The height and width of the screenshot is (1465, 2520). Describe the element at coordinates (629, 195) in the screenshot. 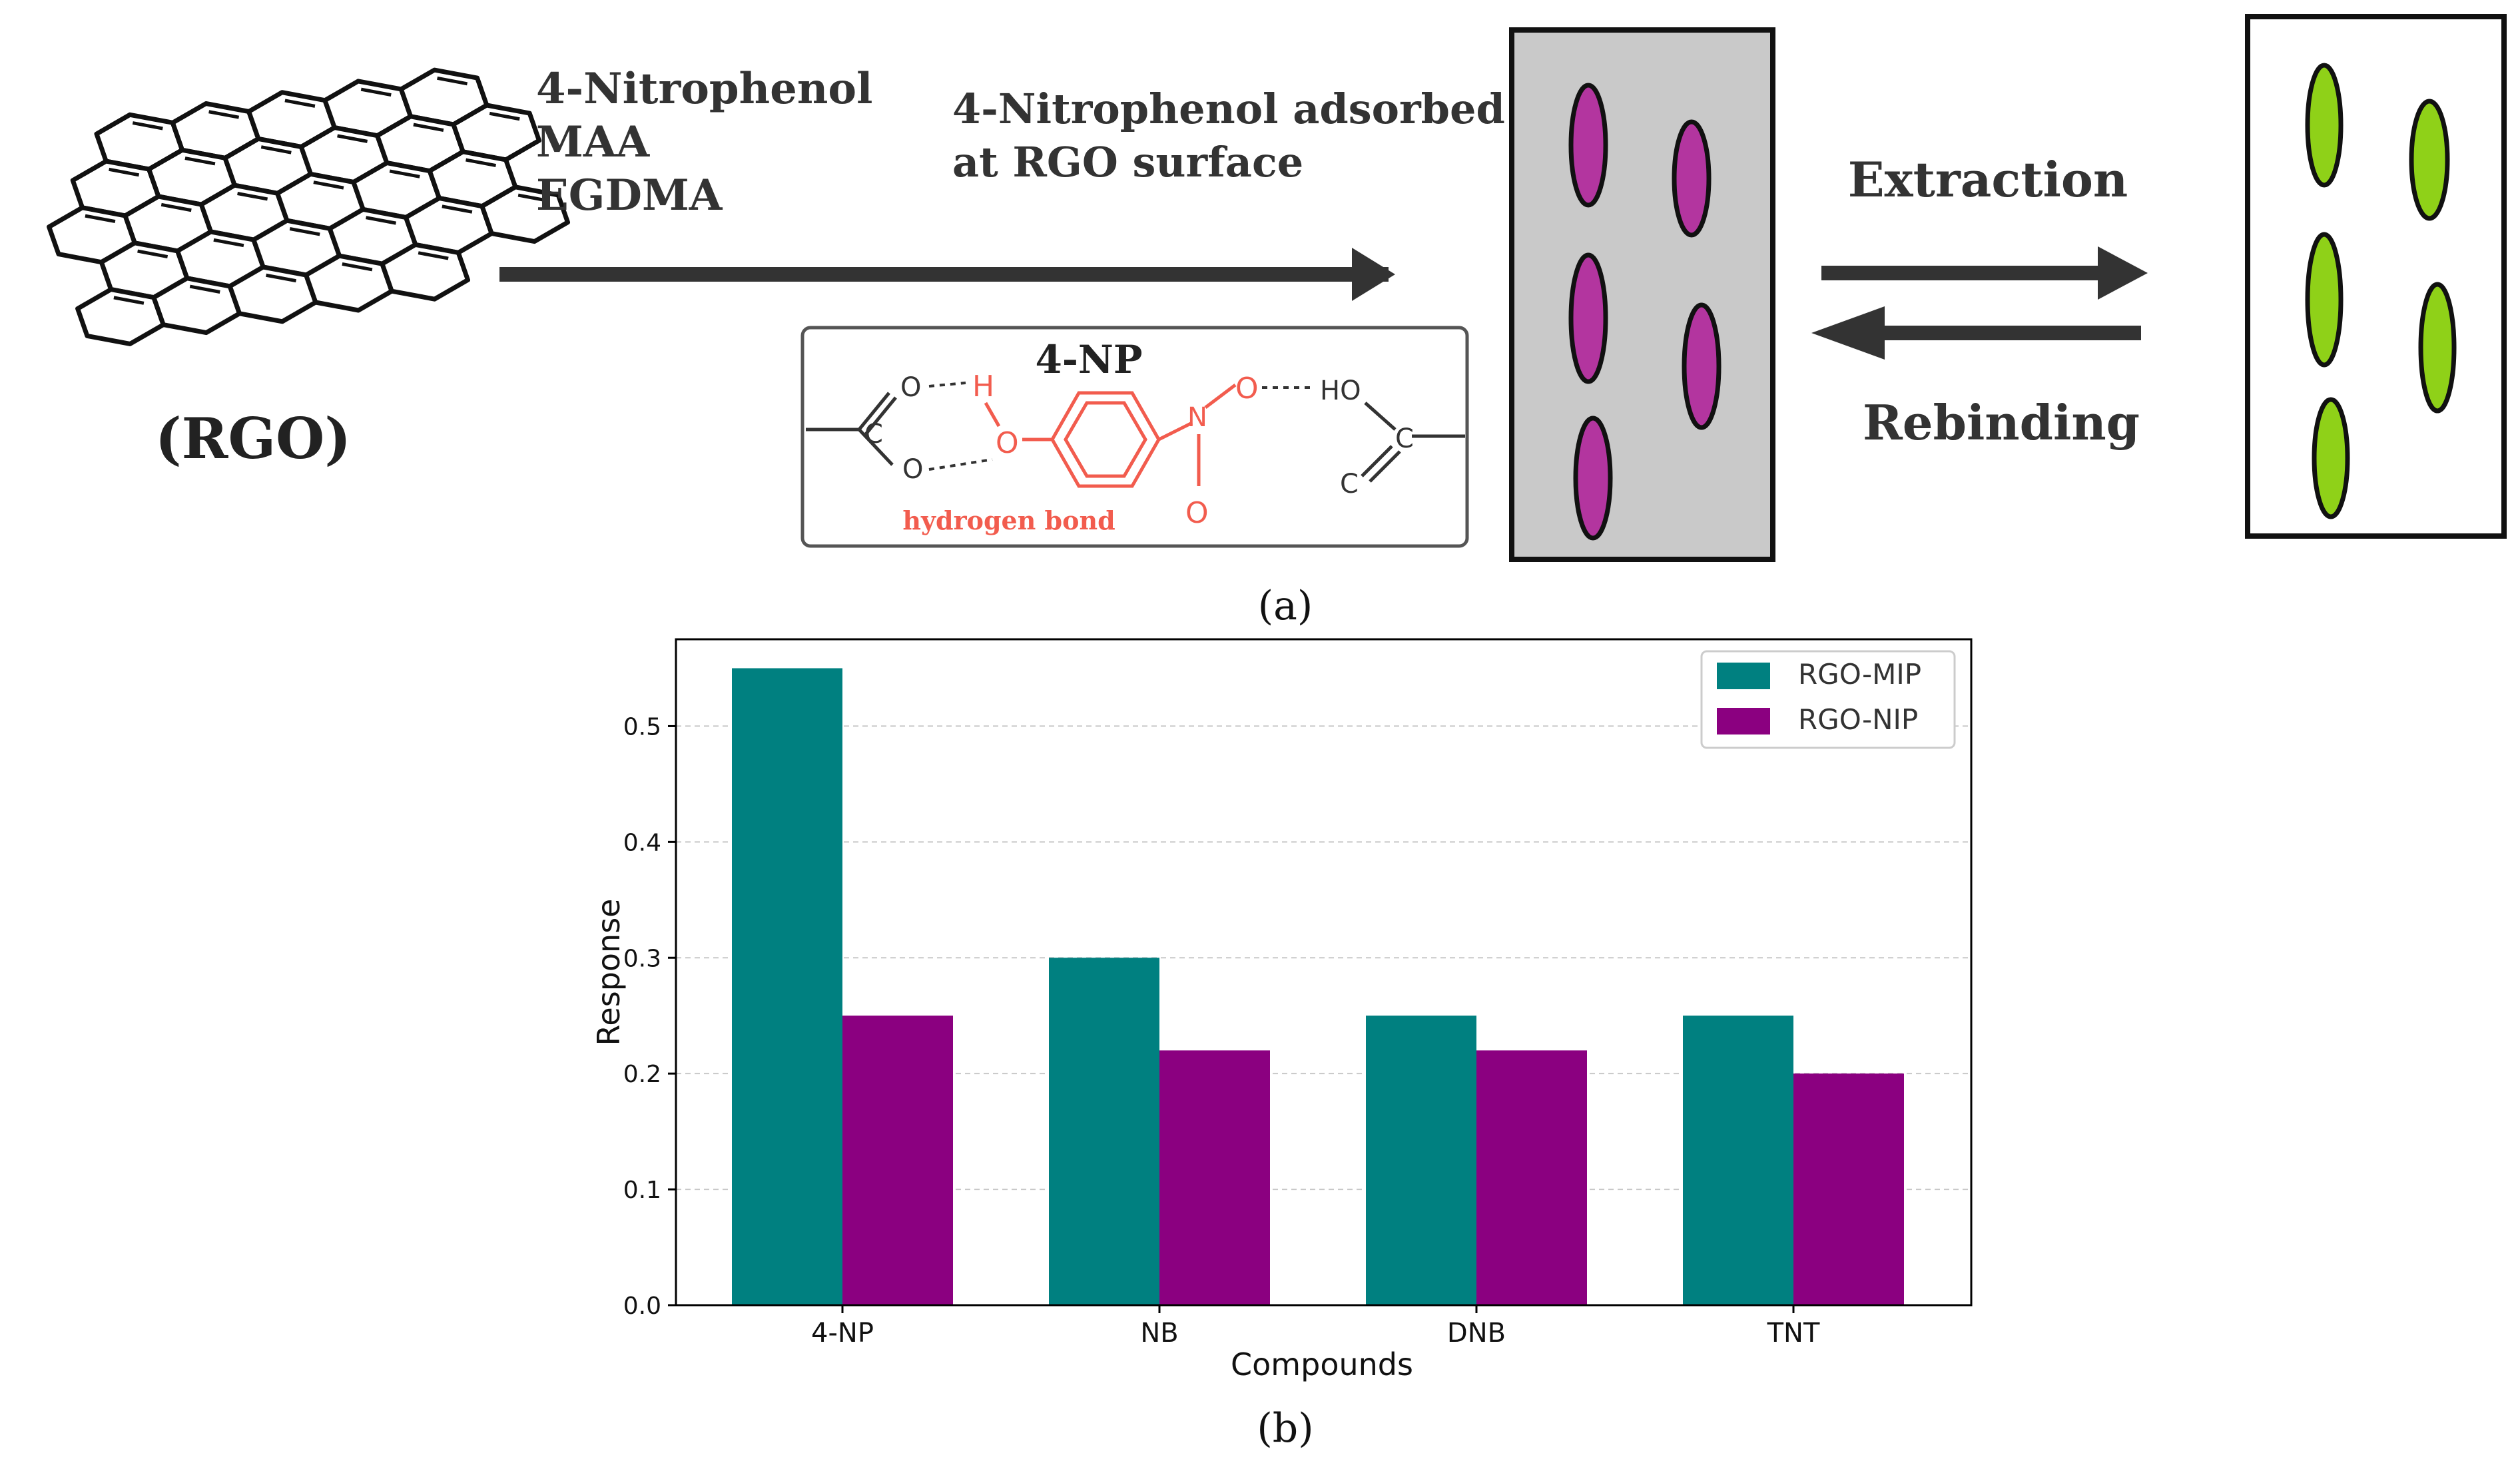

I see `reagent-egdma: EGDMA` at that location.